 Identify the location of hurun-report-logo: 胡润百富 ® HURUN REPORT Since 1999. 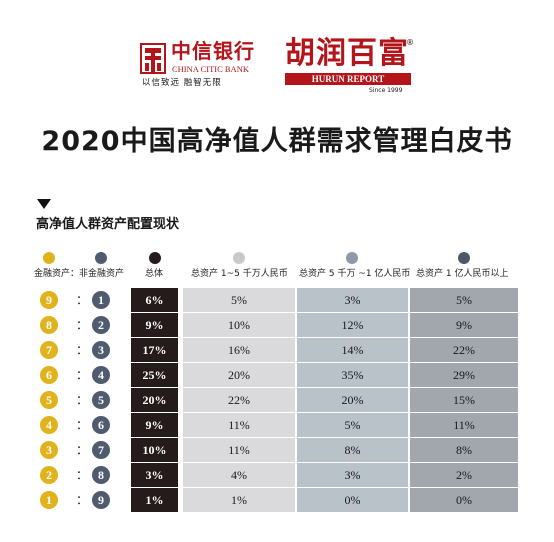
(350, 66).